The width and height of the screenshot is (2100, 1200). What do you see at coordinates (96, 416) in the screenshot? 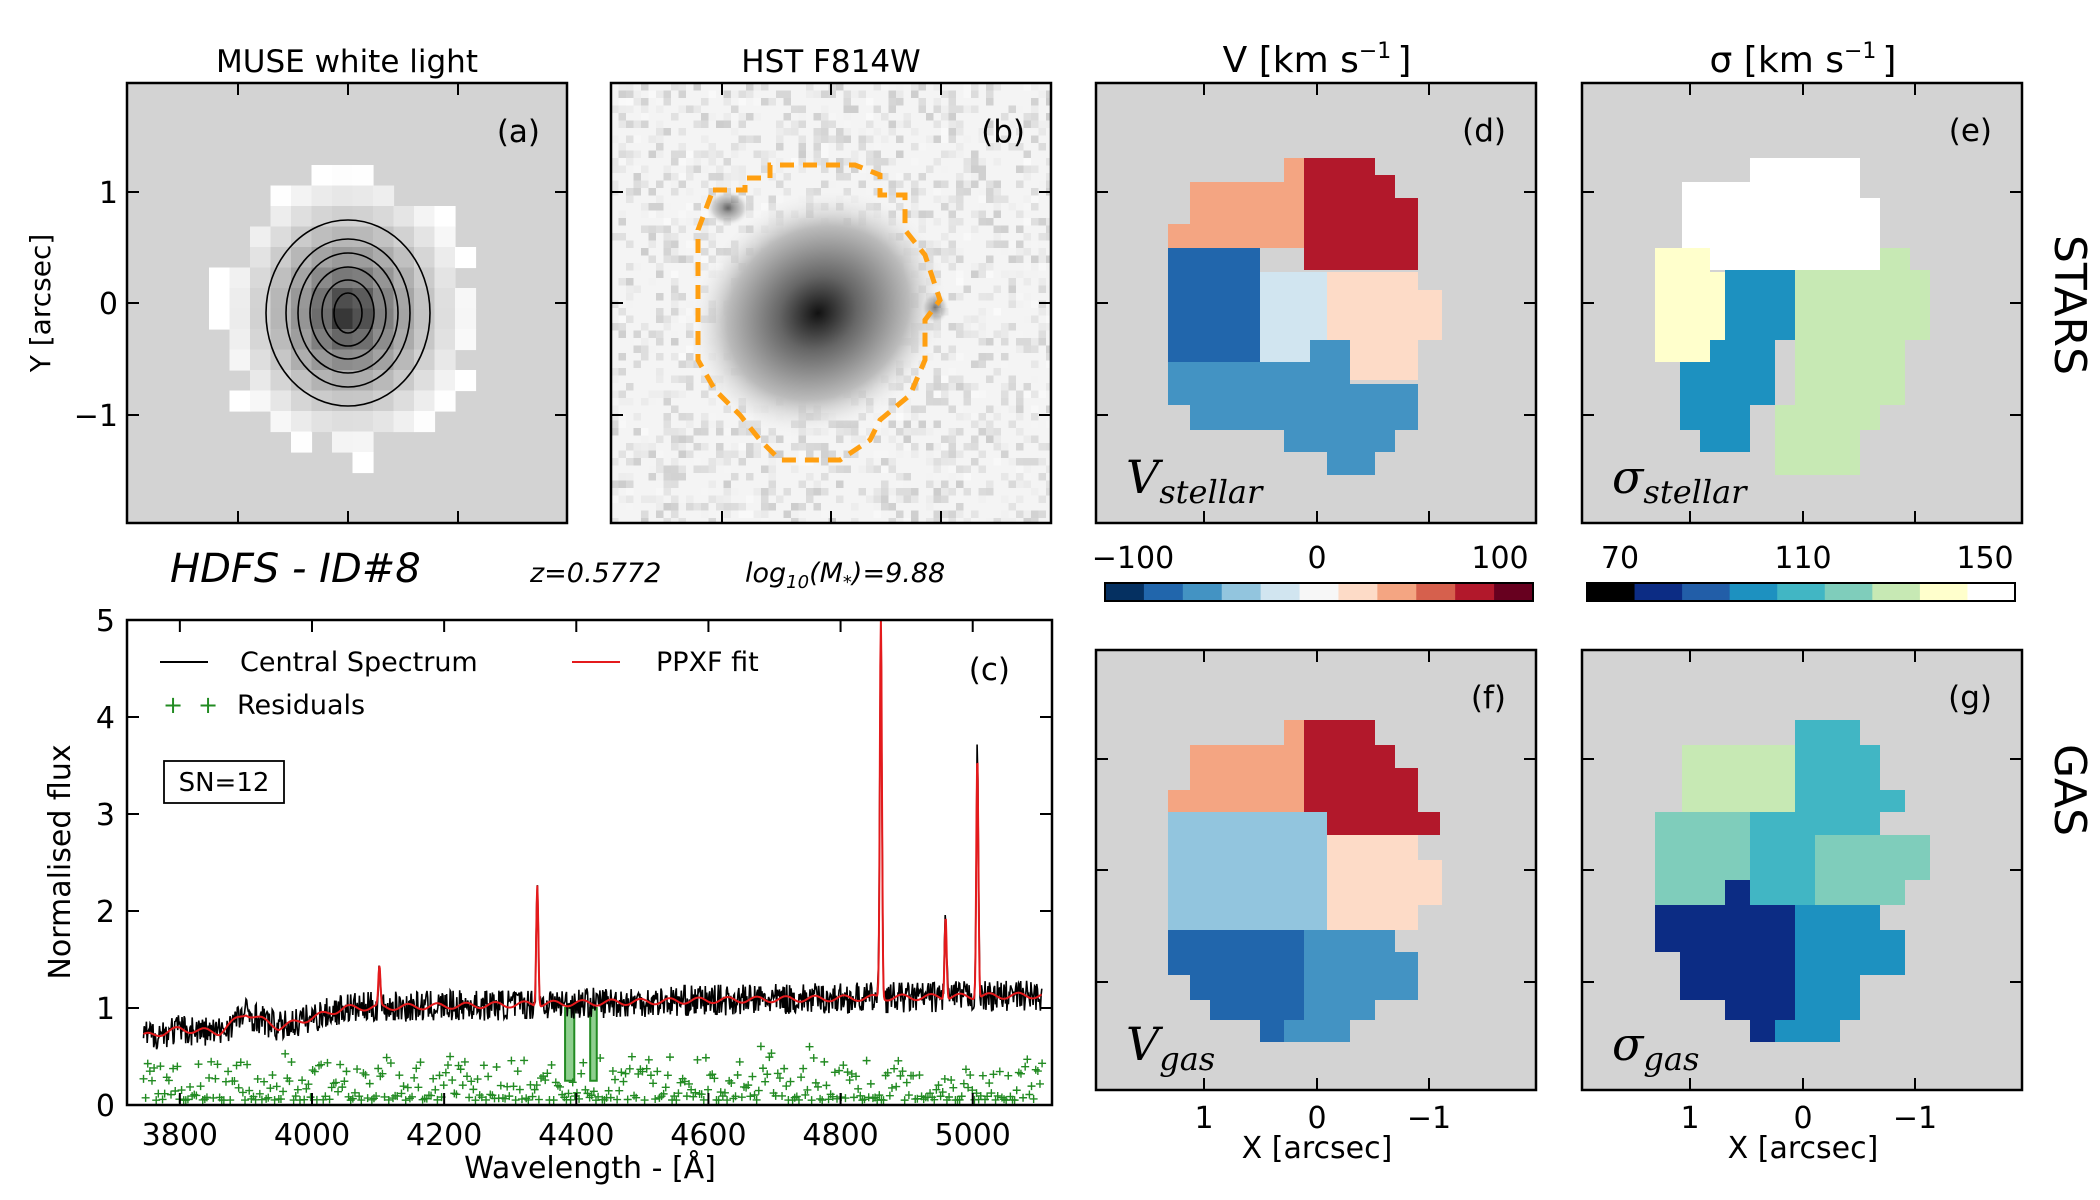
I see `y-tick-label: −1` at bounding box center [96, 416].